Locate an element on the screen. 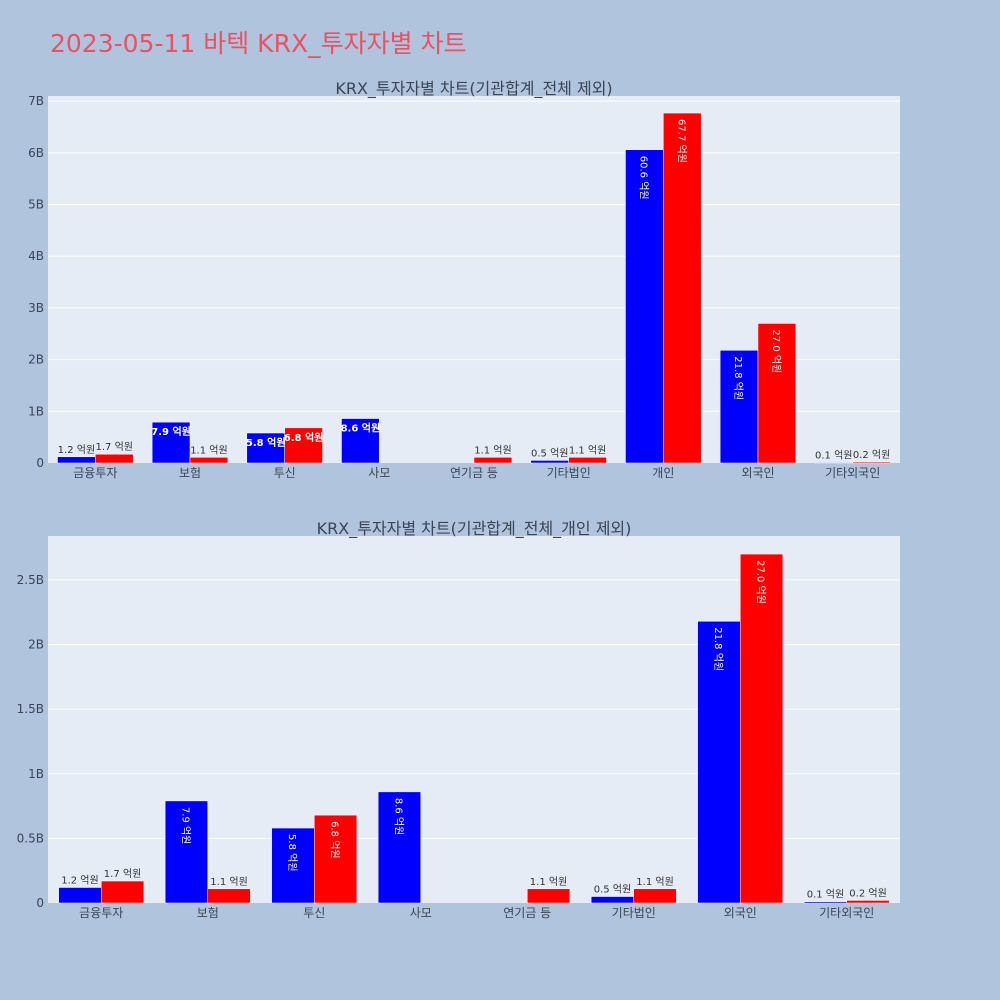 This screenshot has height=1000, width=1000. y-tick-label: 1.5B is located at coordinates (30, 709).